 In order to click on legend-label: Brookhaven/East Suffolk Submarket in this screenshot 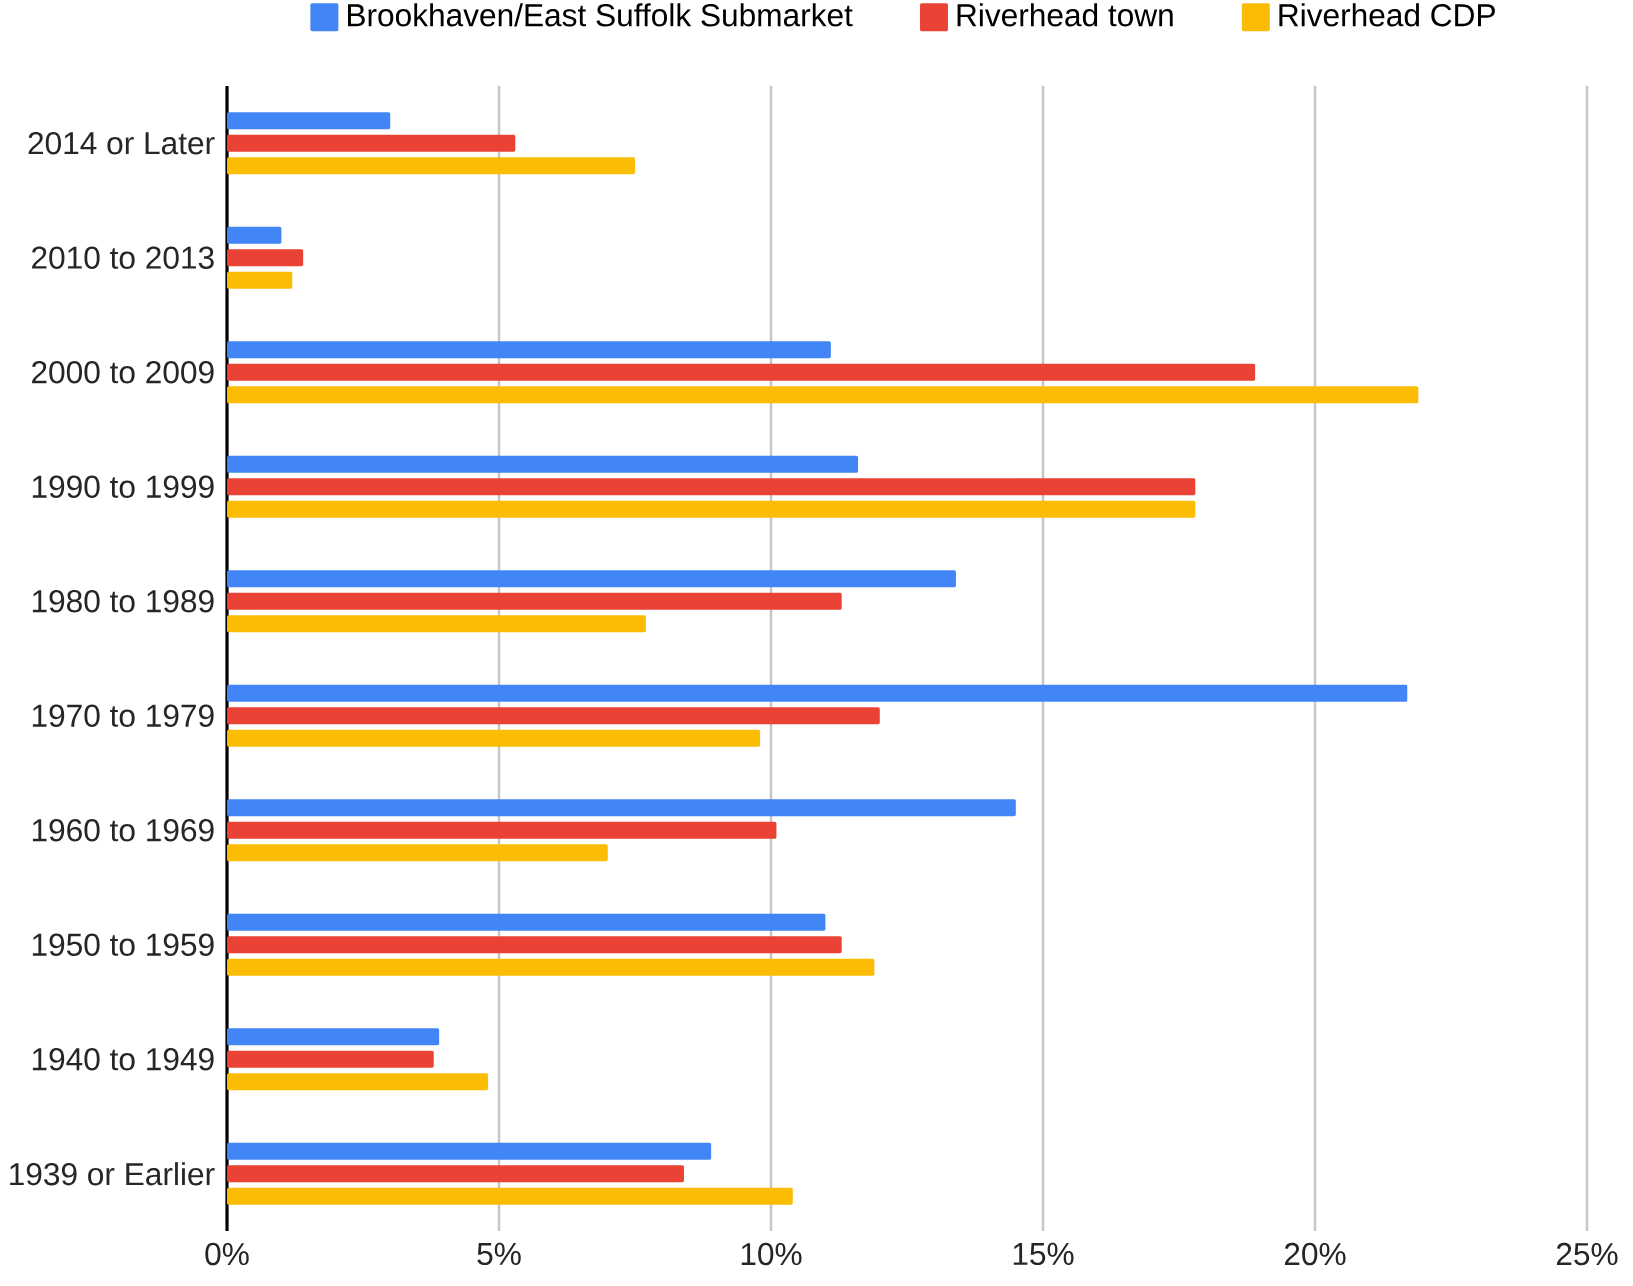, I will do `click(600, 15)`.